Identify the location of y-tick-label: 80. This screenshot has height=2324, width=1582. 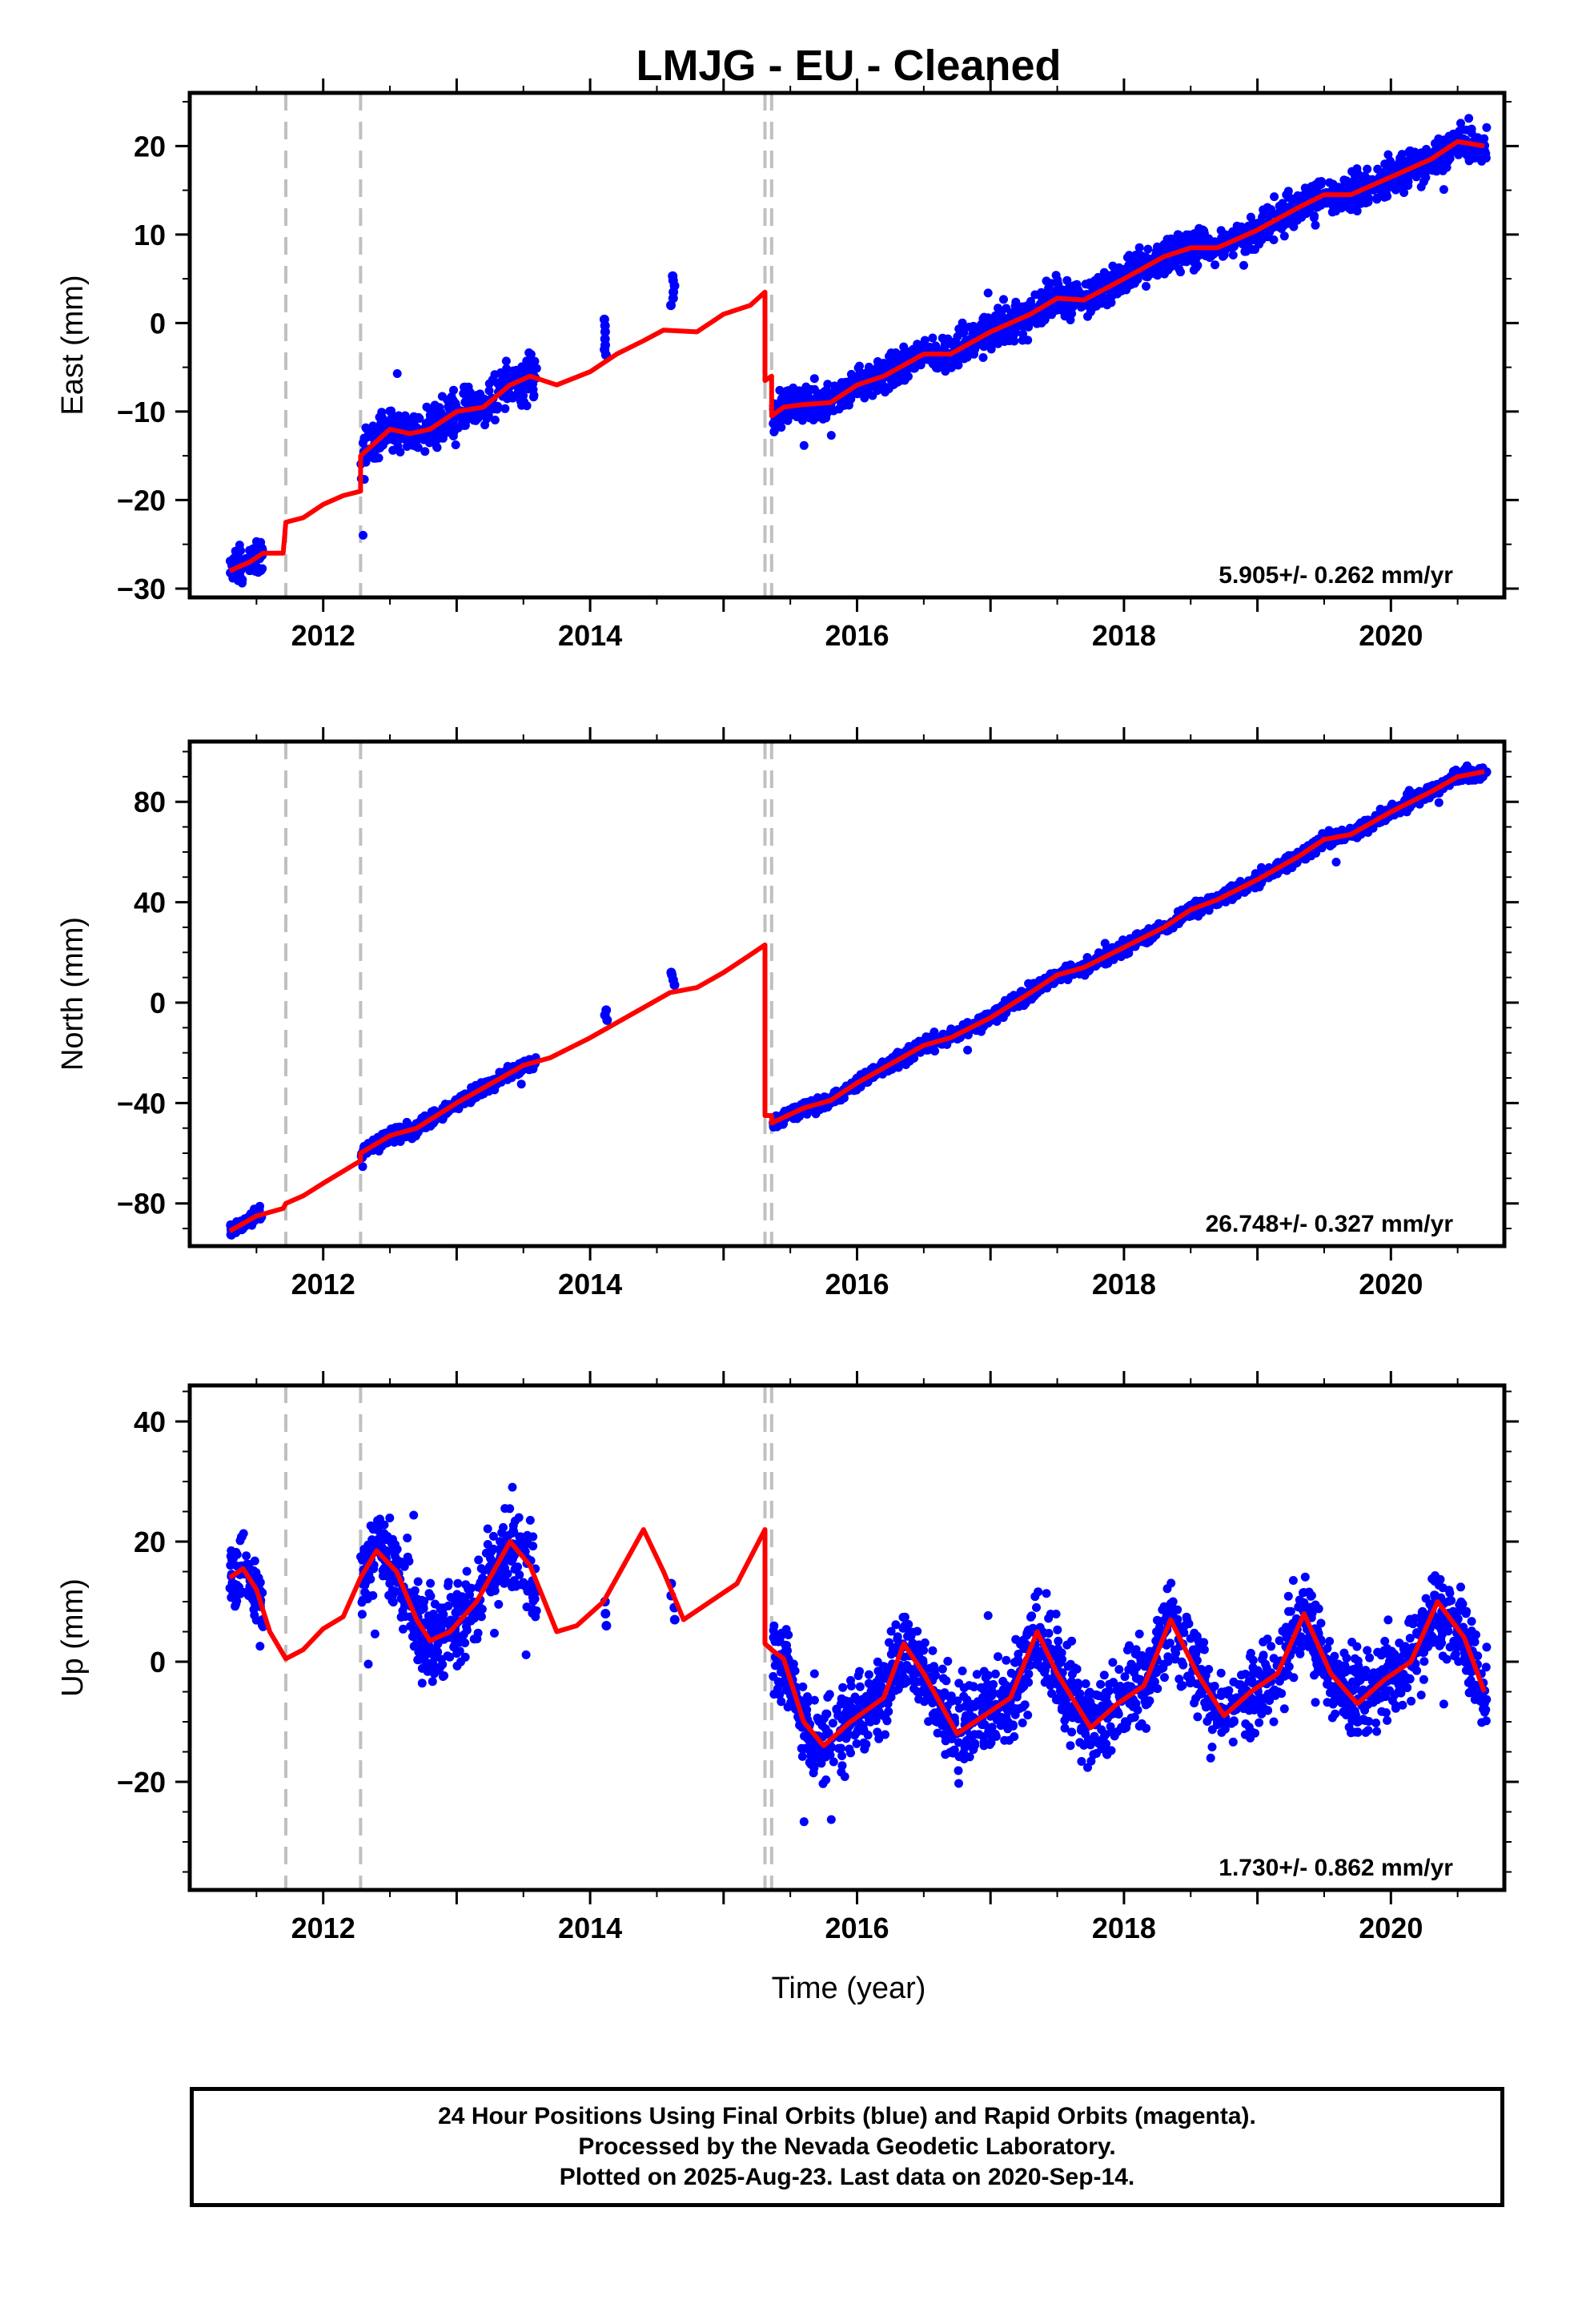
(150, 802).